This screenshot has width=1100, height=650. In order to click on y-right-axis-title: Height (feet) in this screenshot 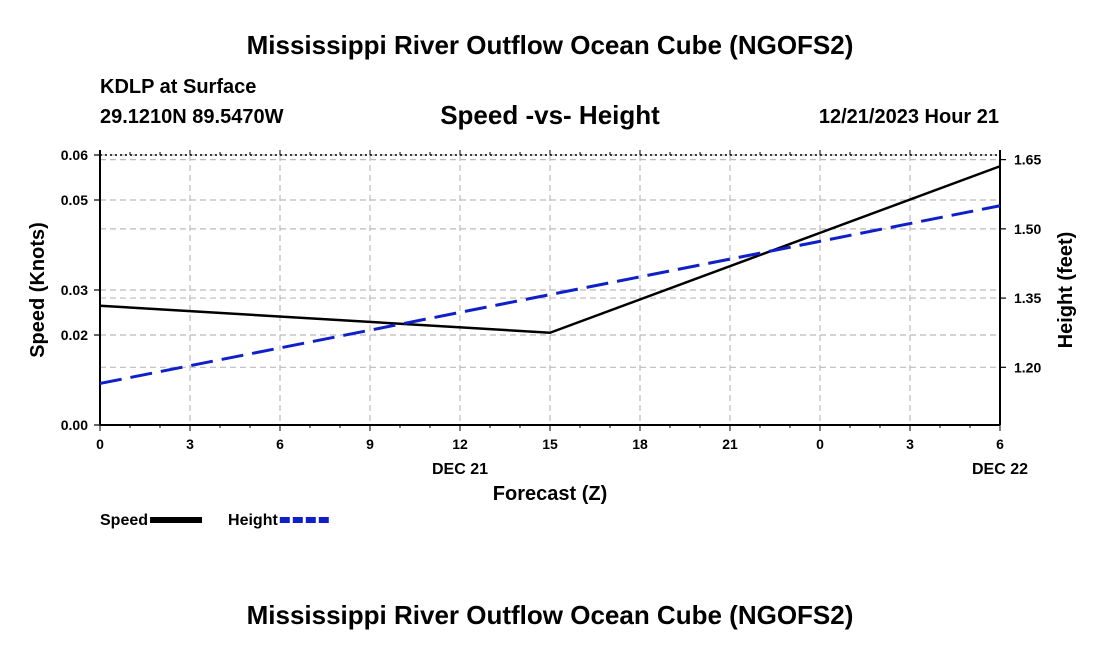, I will do `click(1066, 290)`.